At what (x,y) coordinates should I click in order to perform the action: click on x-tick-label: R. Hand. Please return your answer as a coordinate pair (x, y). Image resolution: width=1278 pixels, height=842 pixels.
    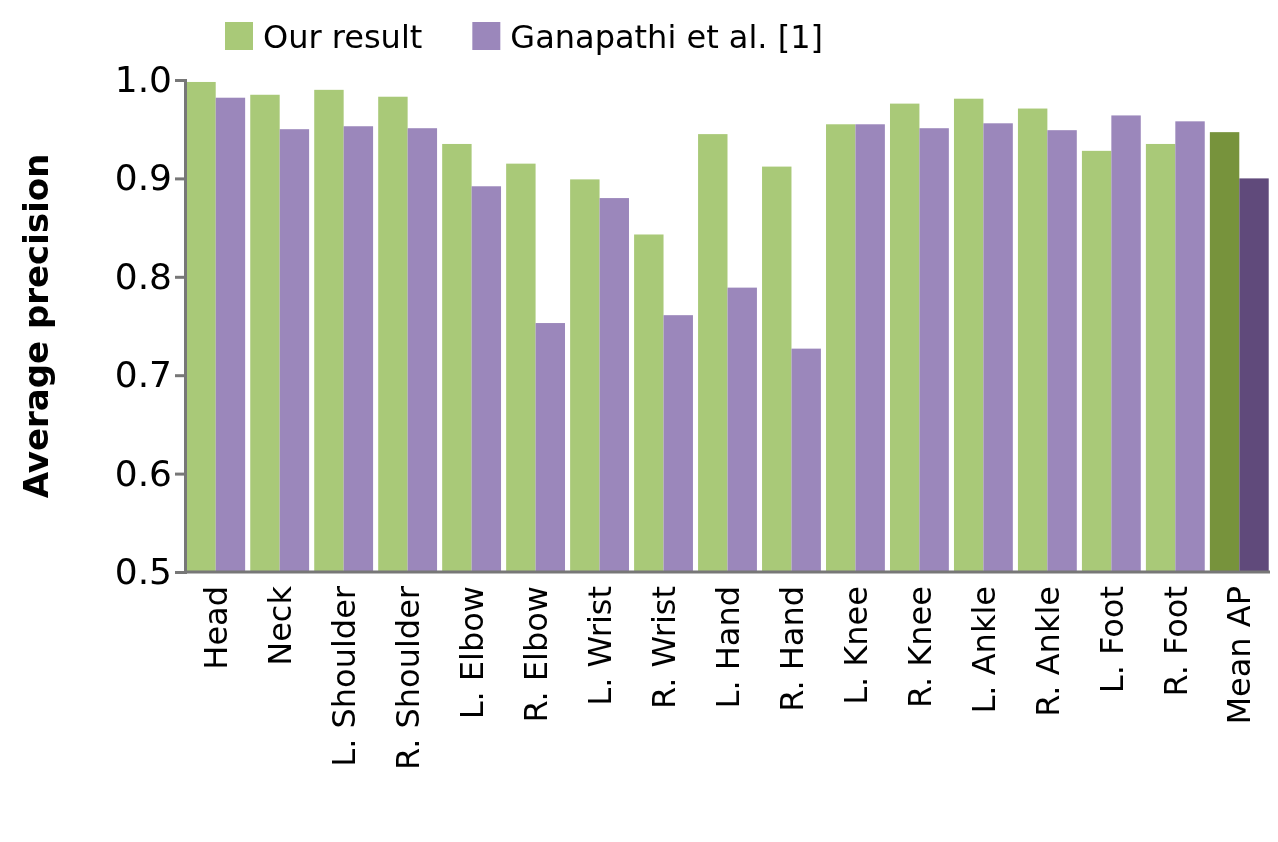
    Looking at the image, I should click on (791, 649).